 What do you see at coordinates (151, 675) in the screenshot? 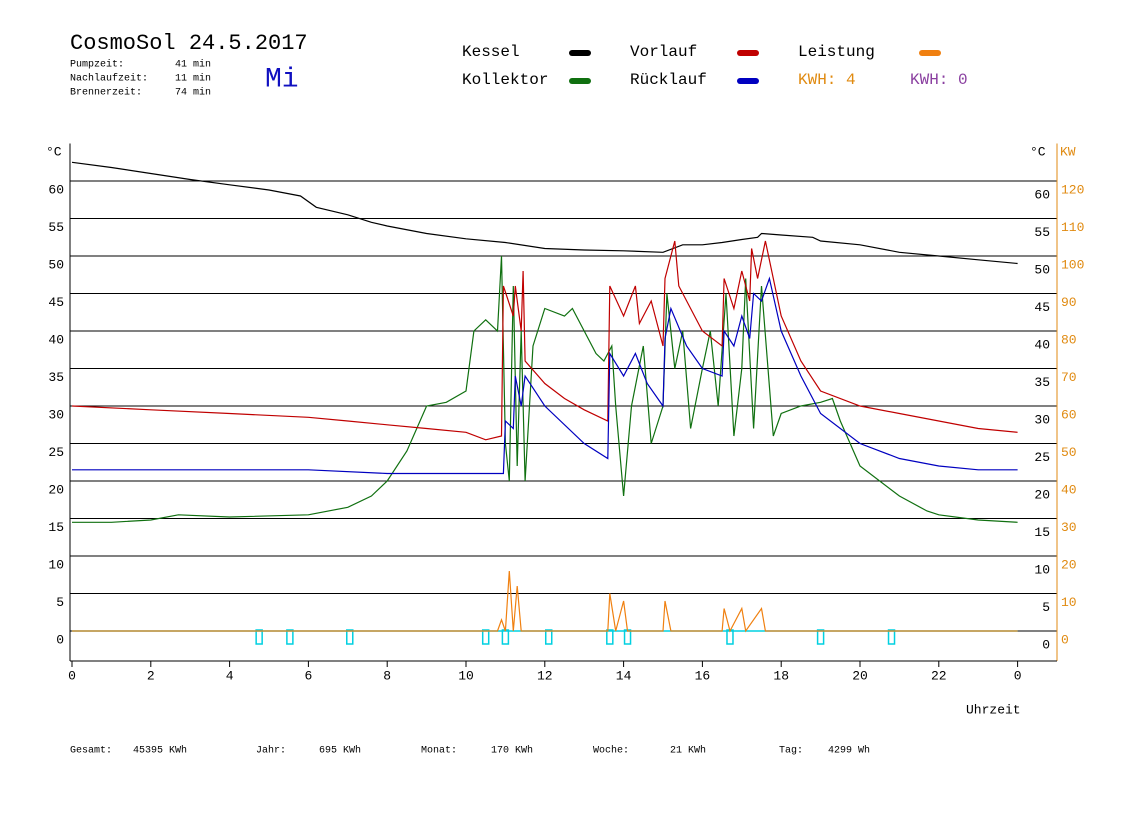
I see `x-tick-label: 2` at bounding box center [151, 675].